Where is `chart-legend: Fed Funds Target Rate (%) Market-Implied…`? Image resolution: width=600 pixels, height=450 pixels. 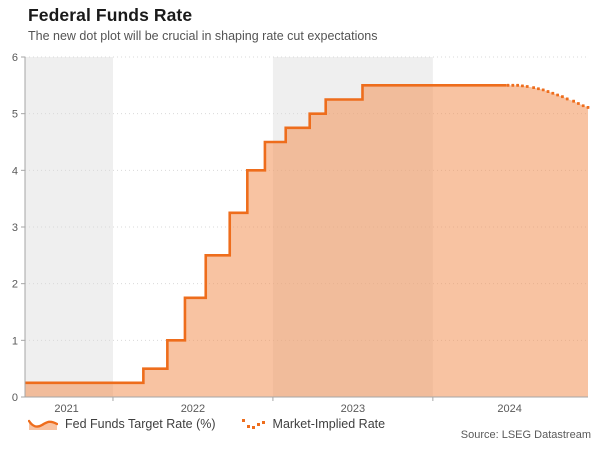
chart-legend: Fed Funds Target Rate (%) Market-Implied… is located at coordinates (206, 424).